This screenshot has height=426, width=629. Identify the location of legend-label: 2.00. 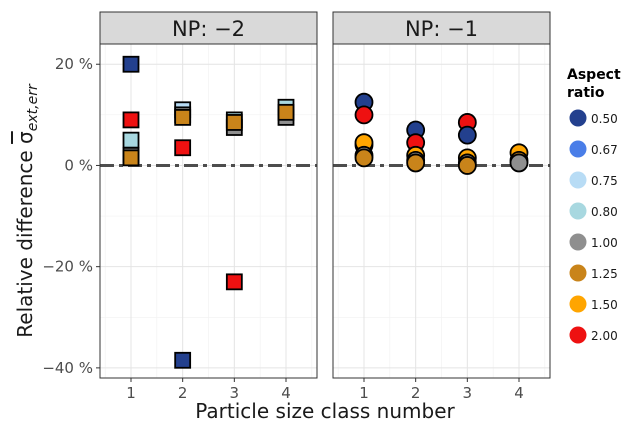
(604, 336).